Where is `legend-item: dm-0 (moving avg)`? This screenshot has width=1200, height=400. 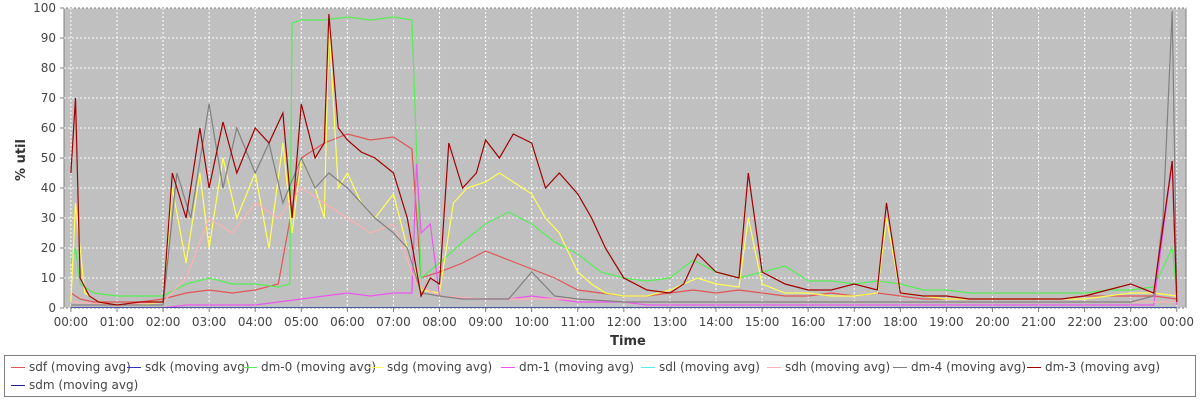
legend-item: dm-0 (moving avg) is located at coordinates (309, 367).